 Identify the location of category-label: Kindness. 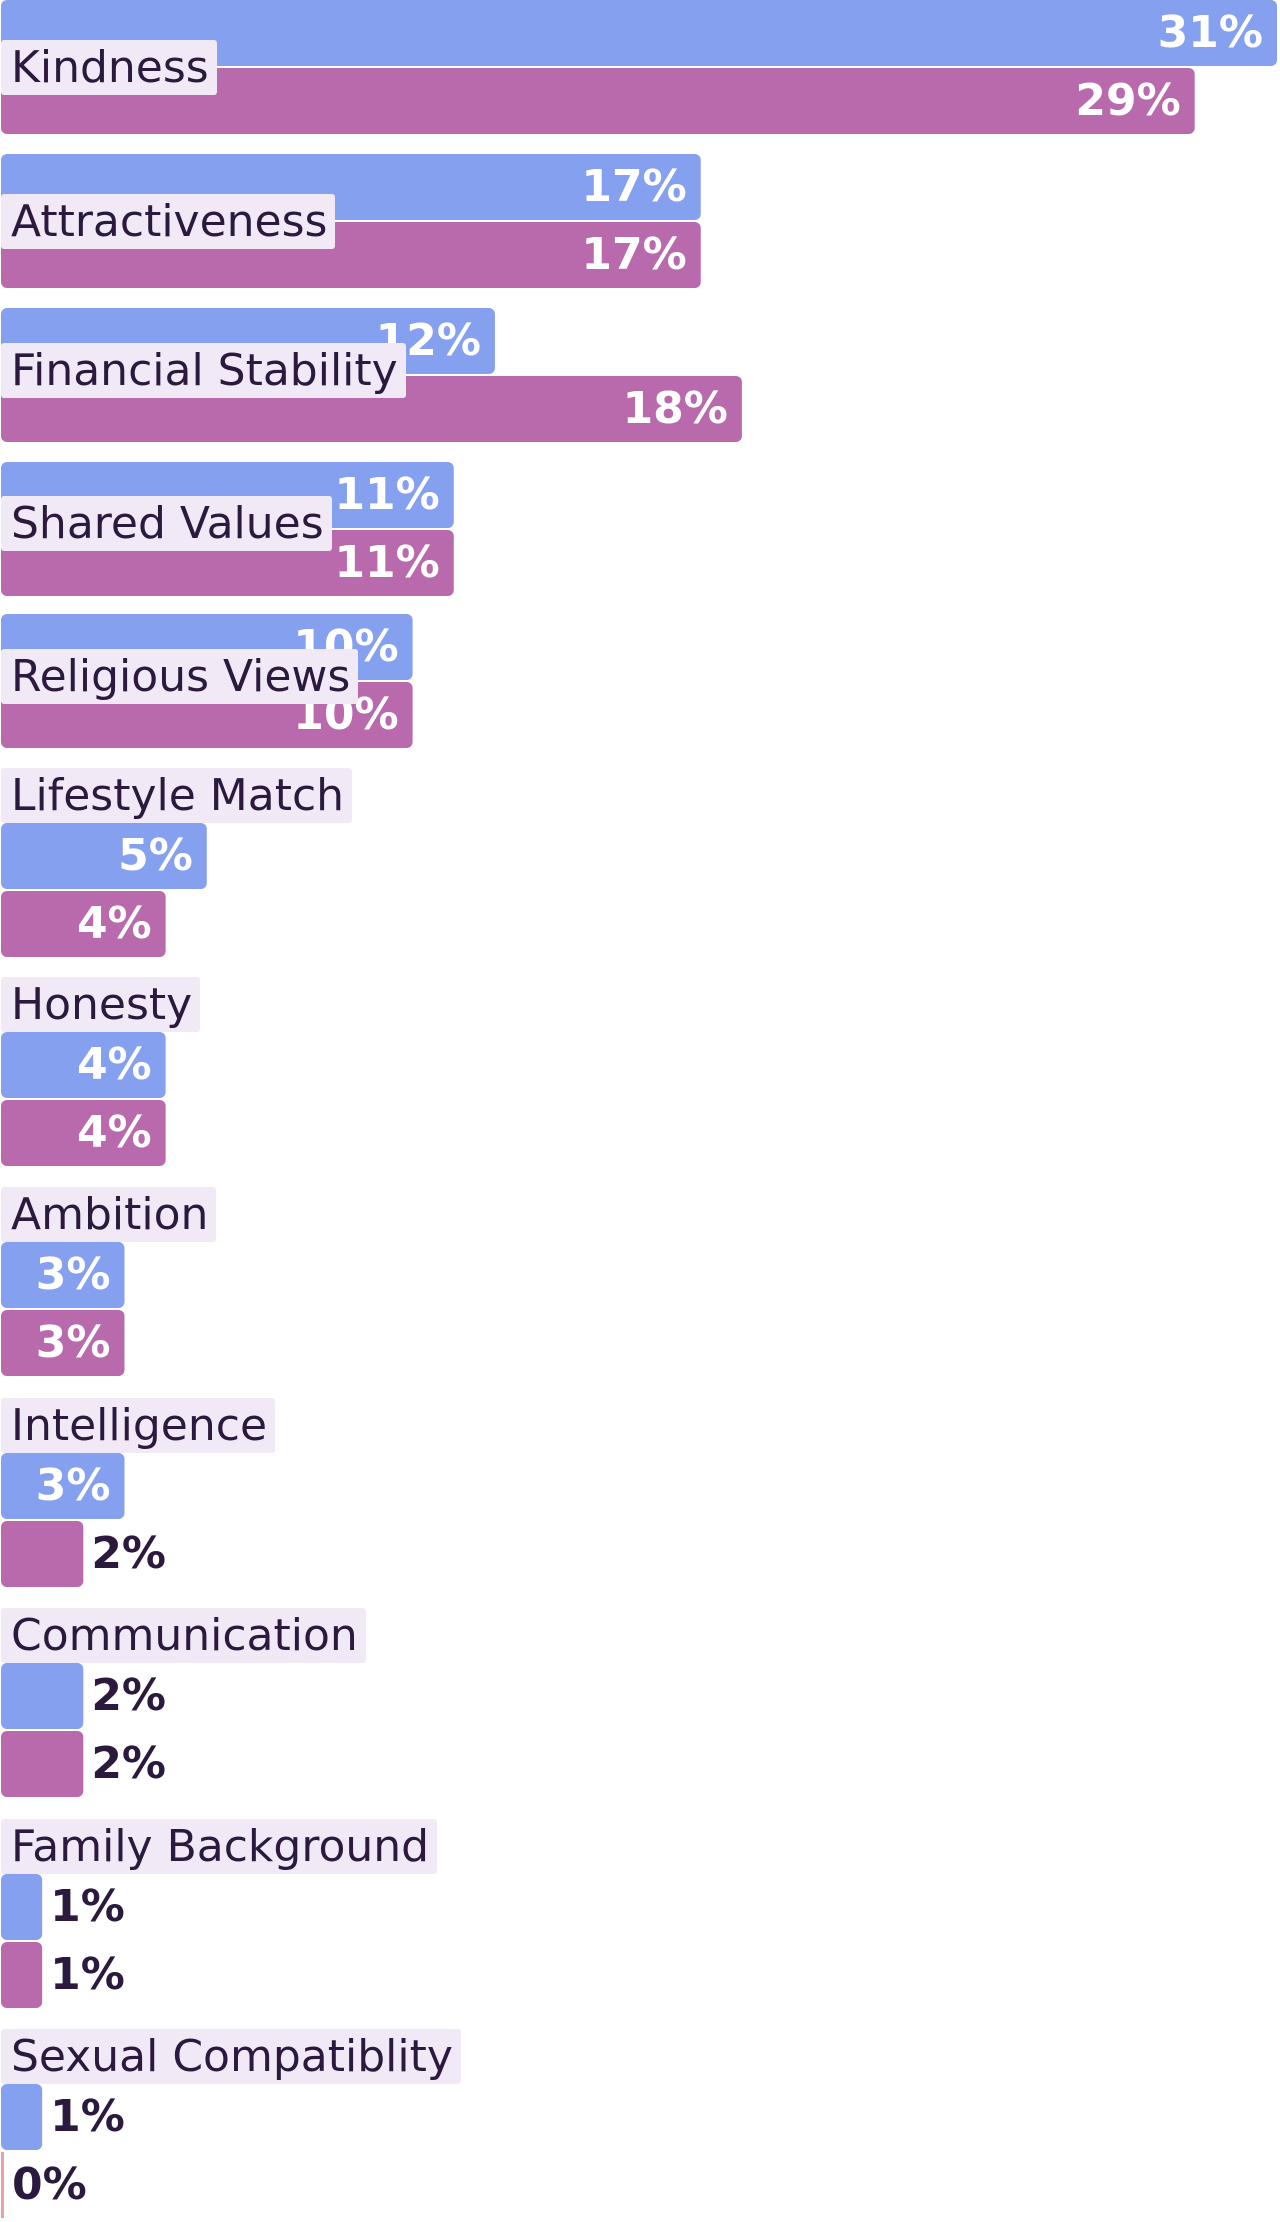
(109, 67).